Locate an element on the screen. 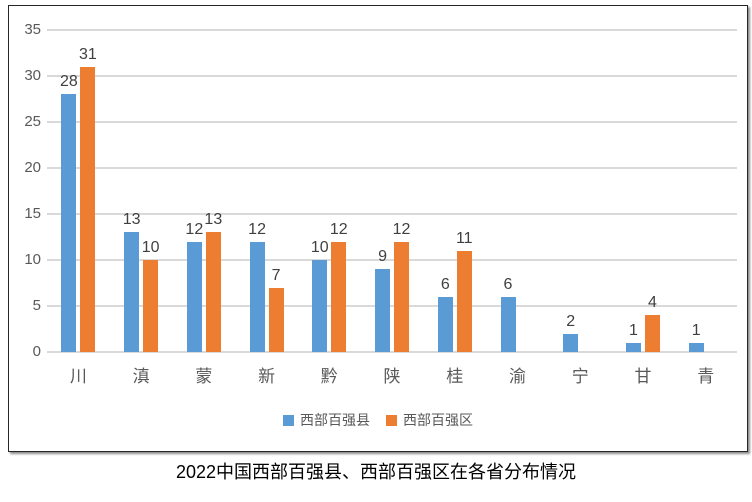  bar-county: 10 is located at coordinates (320, 295).